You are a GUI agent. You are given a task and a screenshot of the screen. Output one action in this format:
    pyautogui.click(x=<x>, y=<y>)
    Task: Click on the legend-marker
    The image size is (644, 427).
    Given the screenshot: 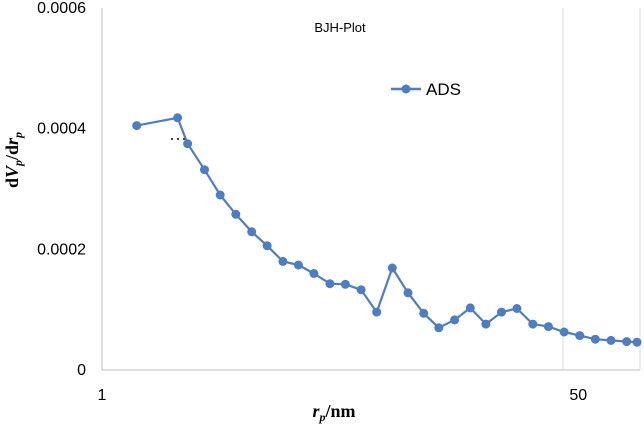 What is the action you would take?
    pyautogui.click(x=406, y=89)
    